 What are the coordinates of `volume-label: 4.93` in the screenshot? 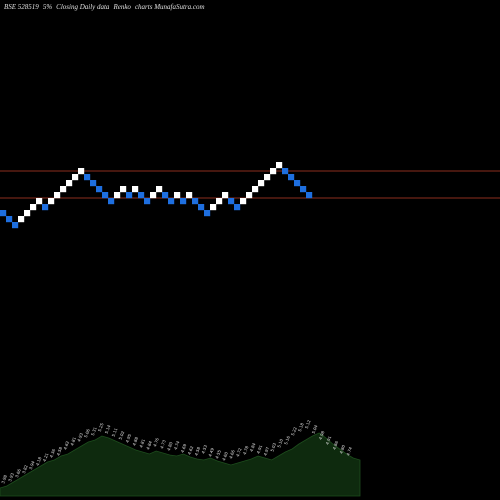 It's located at (80, 437).